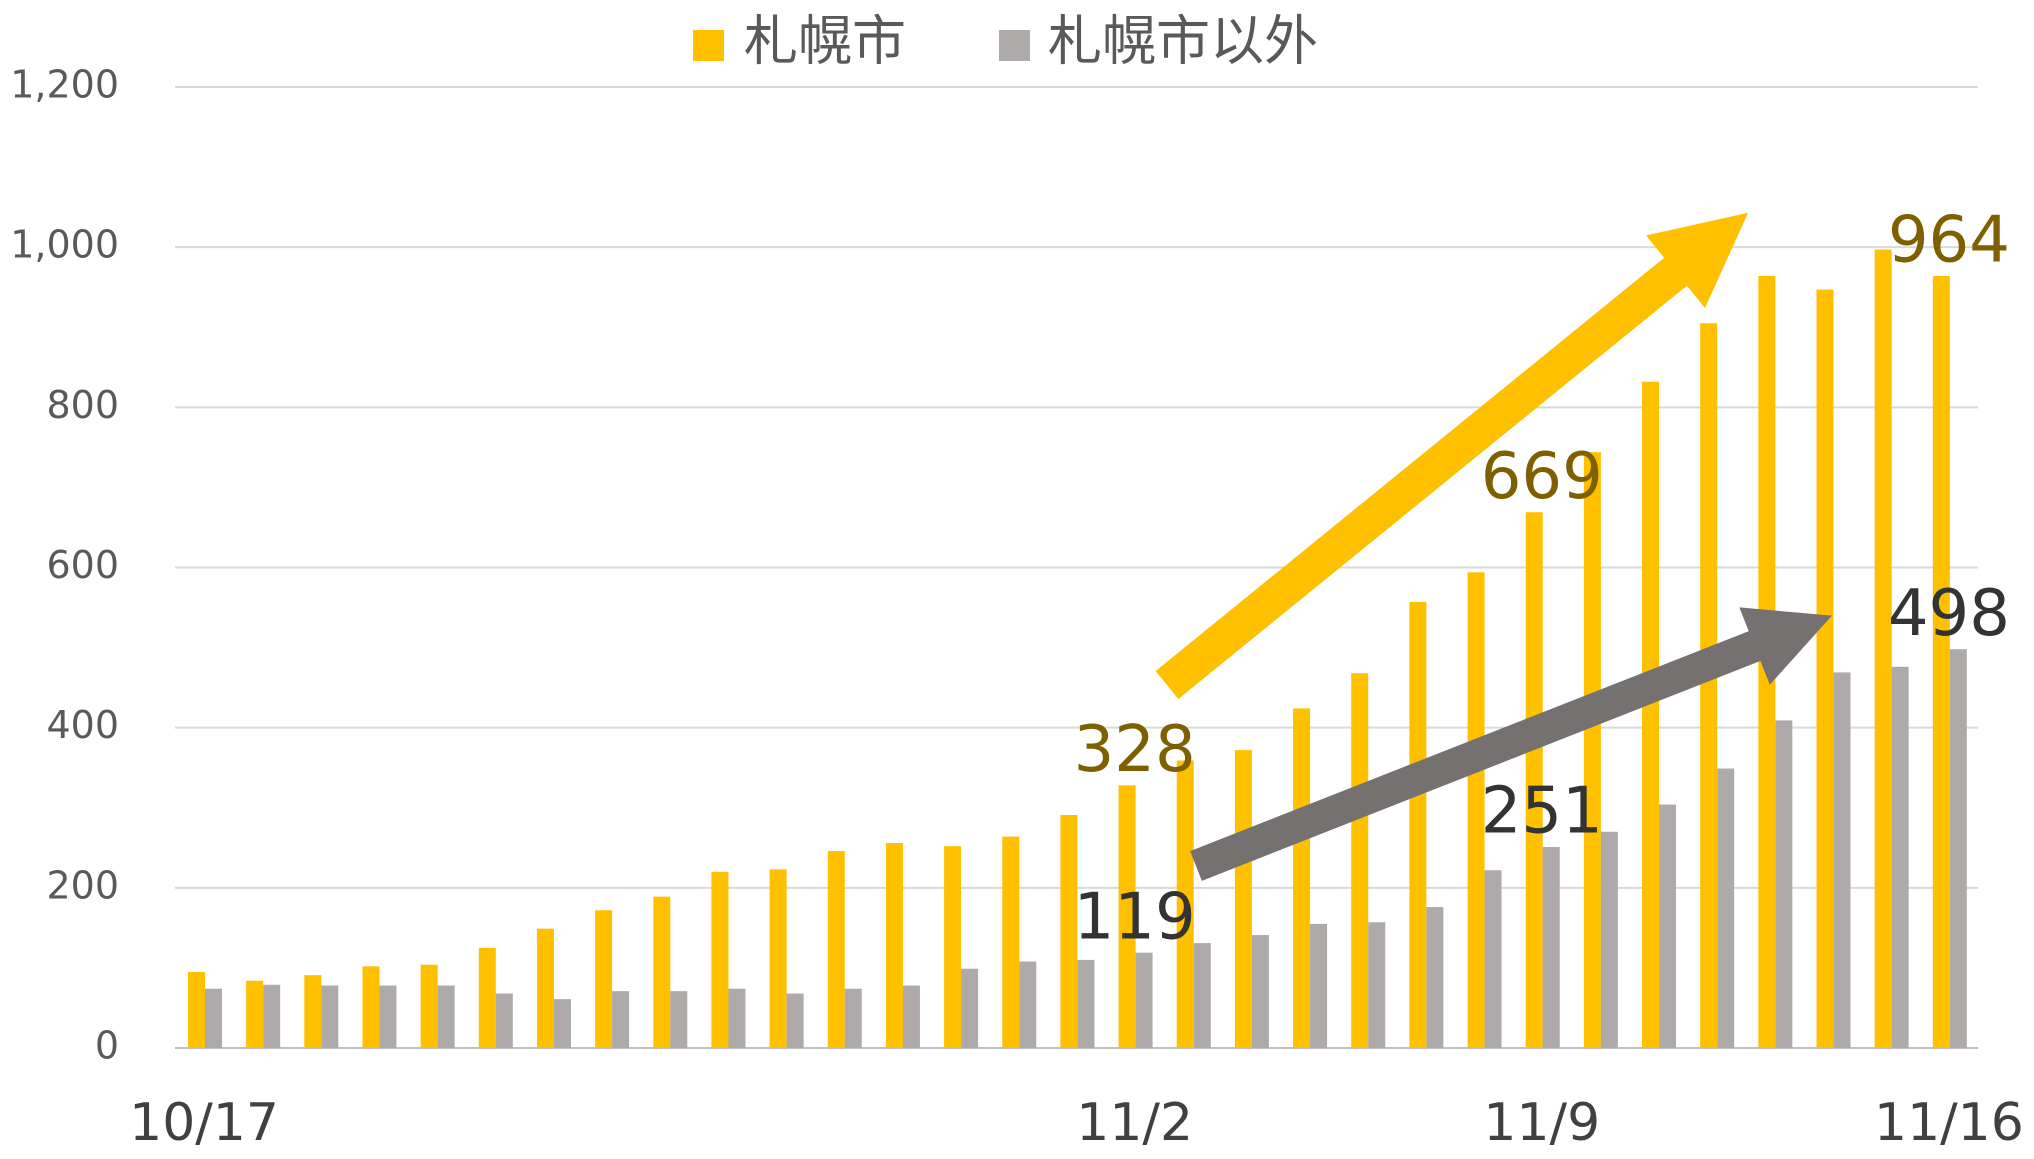  Describe the element at coordinates (64, 85) in the screenshot. I see `y-tick-label: 1,200` at that location.